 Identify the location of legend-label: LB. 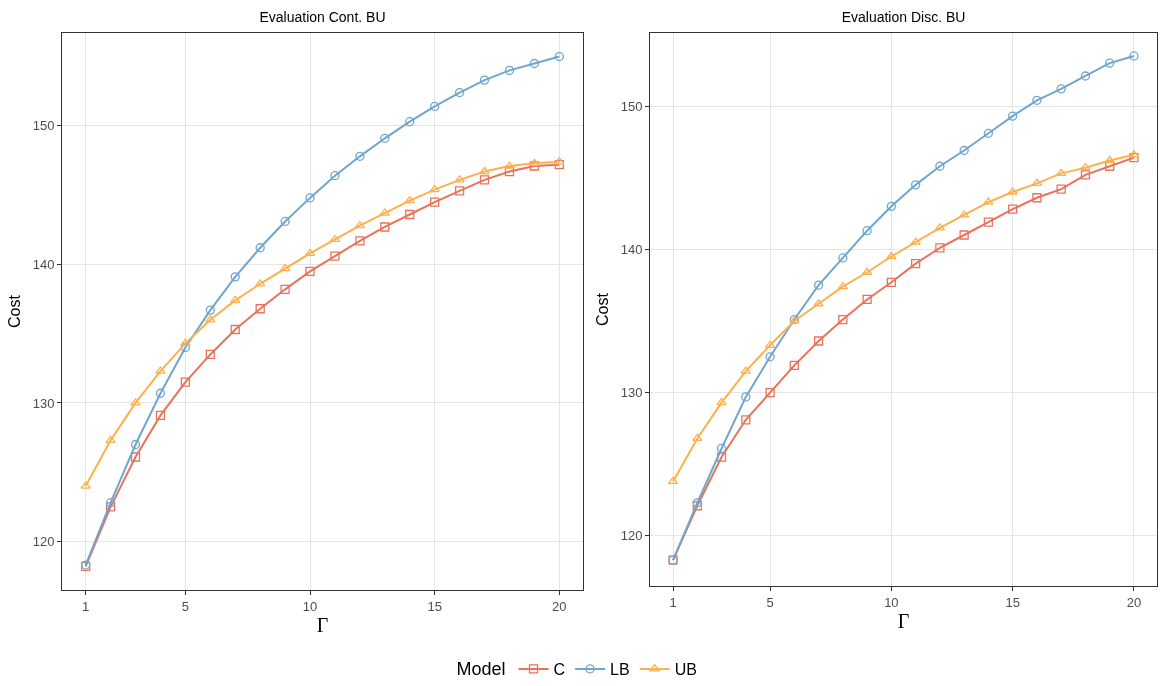
(620, 670).